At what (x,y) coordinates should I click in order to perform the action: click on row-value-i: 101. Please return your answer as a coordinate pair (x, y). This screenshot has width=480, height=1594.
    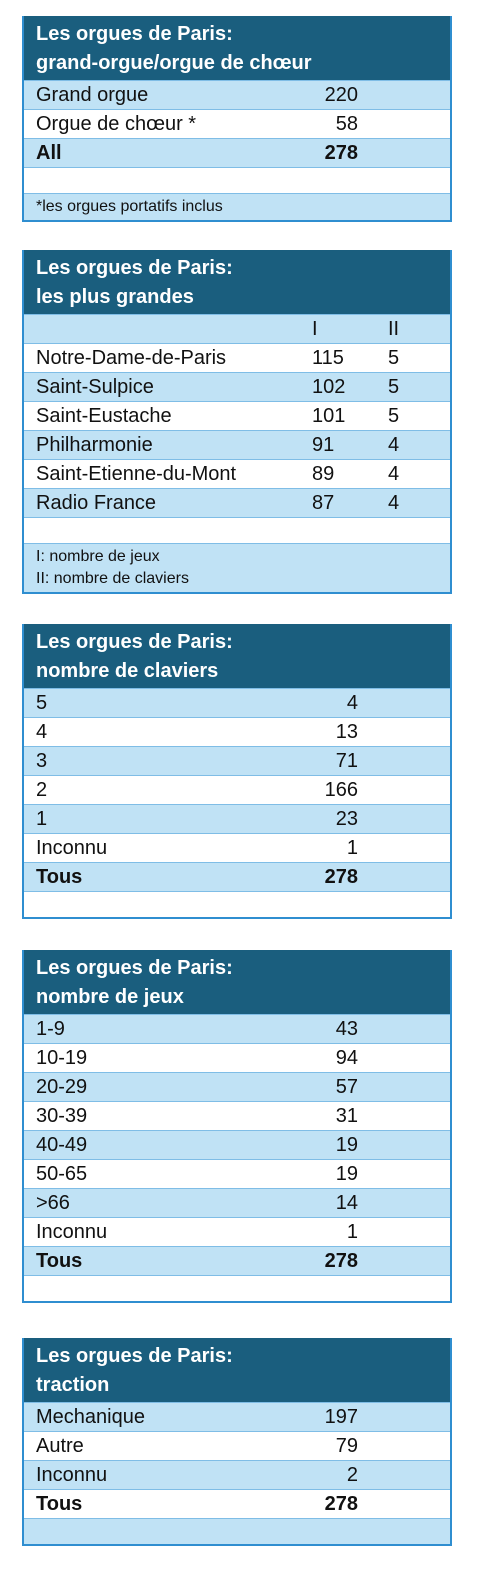
    Looking at the image, I should click on (329, 416).